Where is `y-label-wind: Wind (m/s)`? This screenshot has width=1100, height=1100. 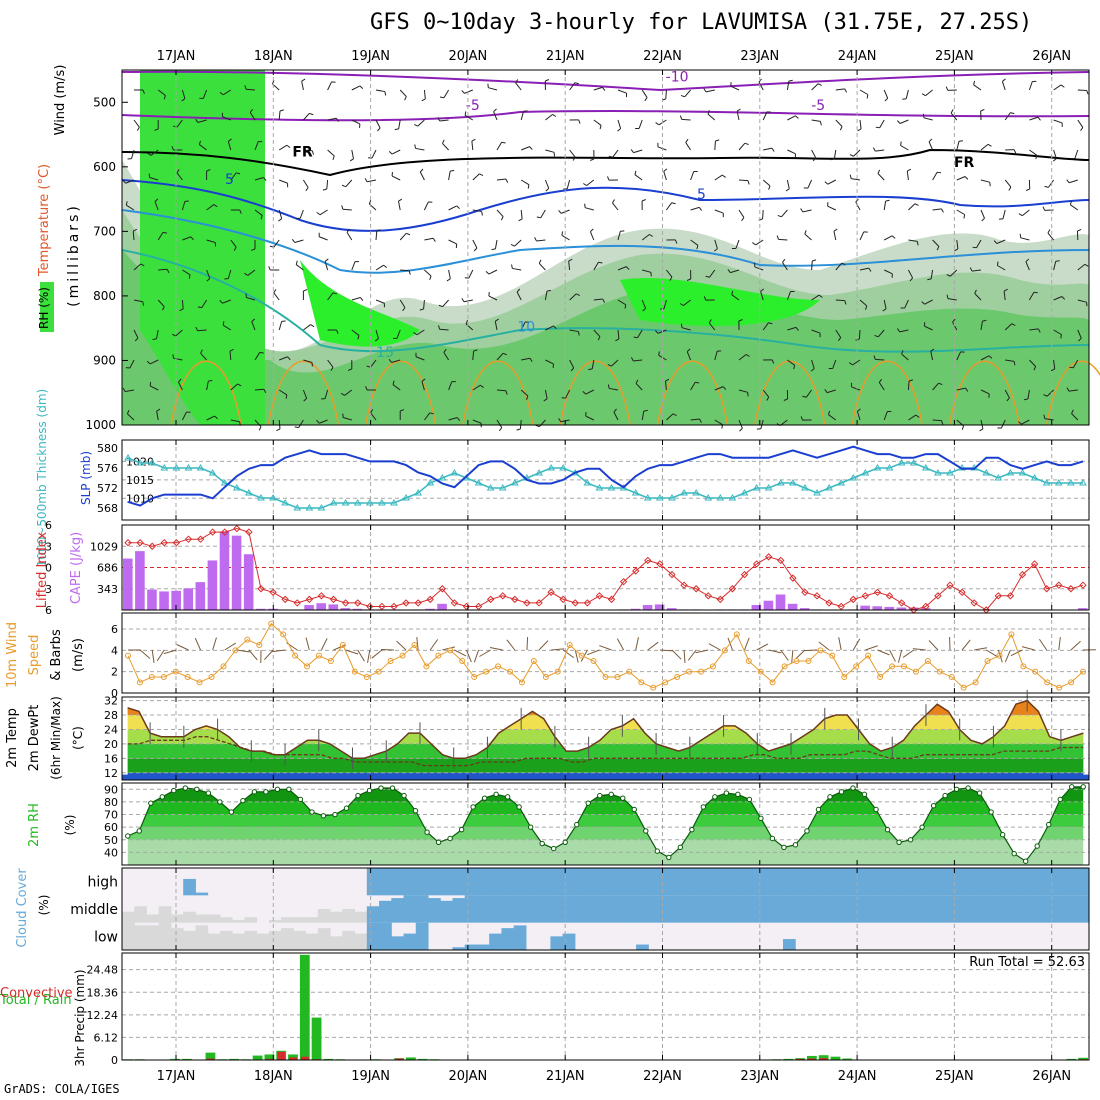 y-label-wind: Wind (m/s) is located at coordinates (60, 100).